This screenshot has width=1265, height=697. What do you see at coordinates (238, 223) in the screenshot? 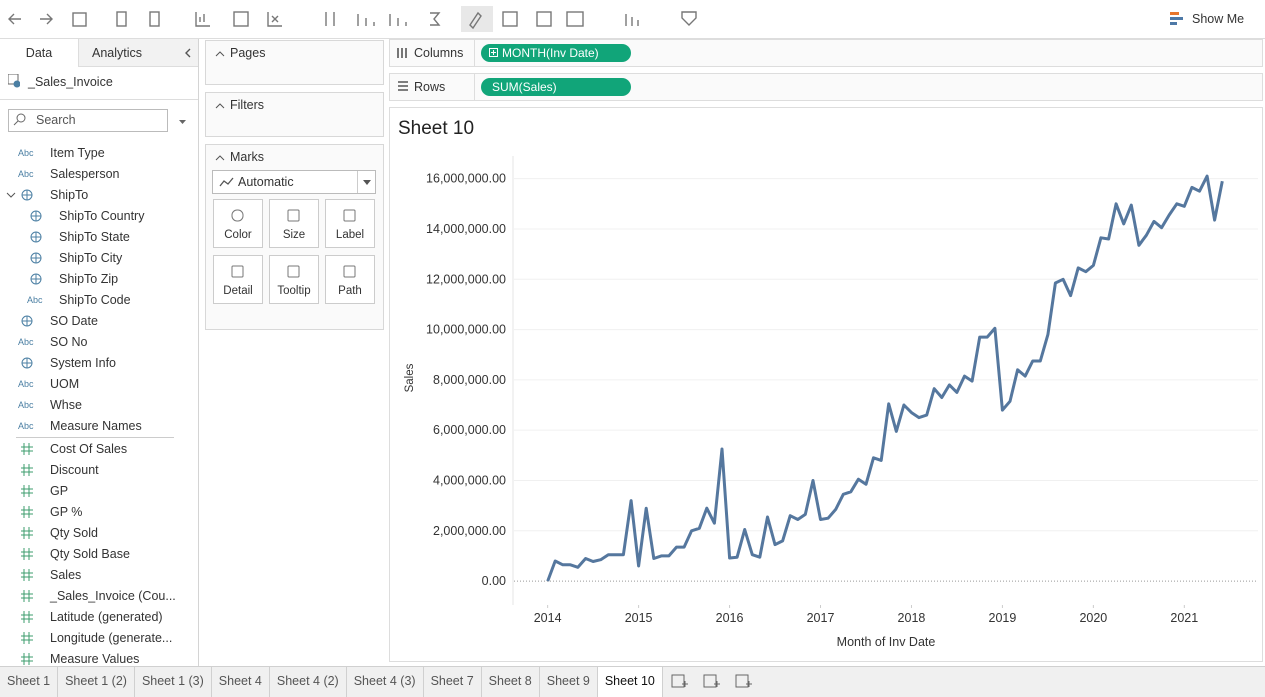
I see `mark-button: Color` at bounding box center [238, 223].